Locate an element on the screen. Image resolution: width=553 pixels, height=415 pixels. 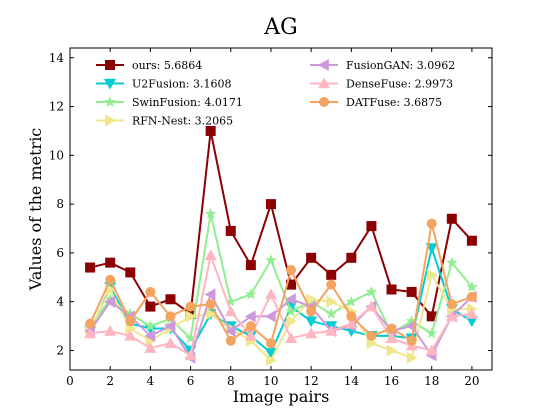
x-tick-label-4: 8 is located at coordinates (231, 381).